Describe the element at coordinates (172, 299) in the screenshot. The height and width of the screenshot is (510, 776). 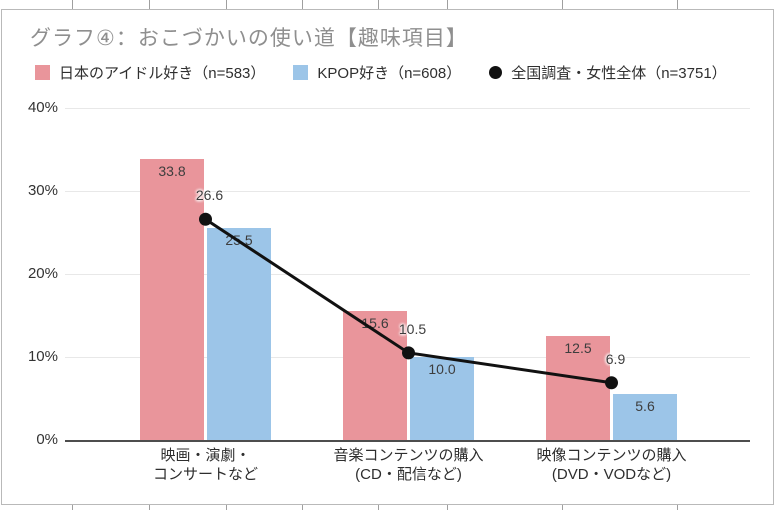
I see `bar-idol-fans` at that location.